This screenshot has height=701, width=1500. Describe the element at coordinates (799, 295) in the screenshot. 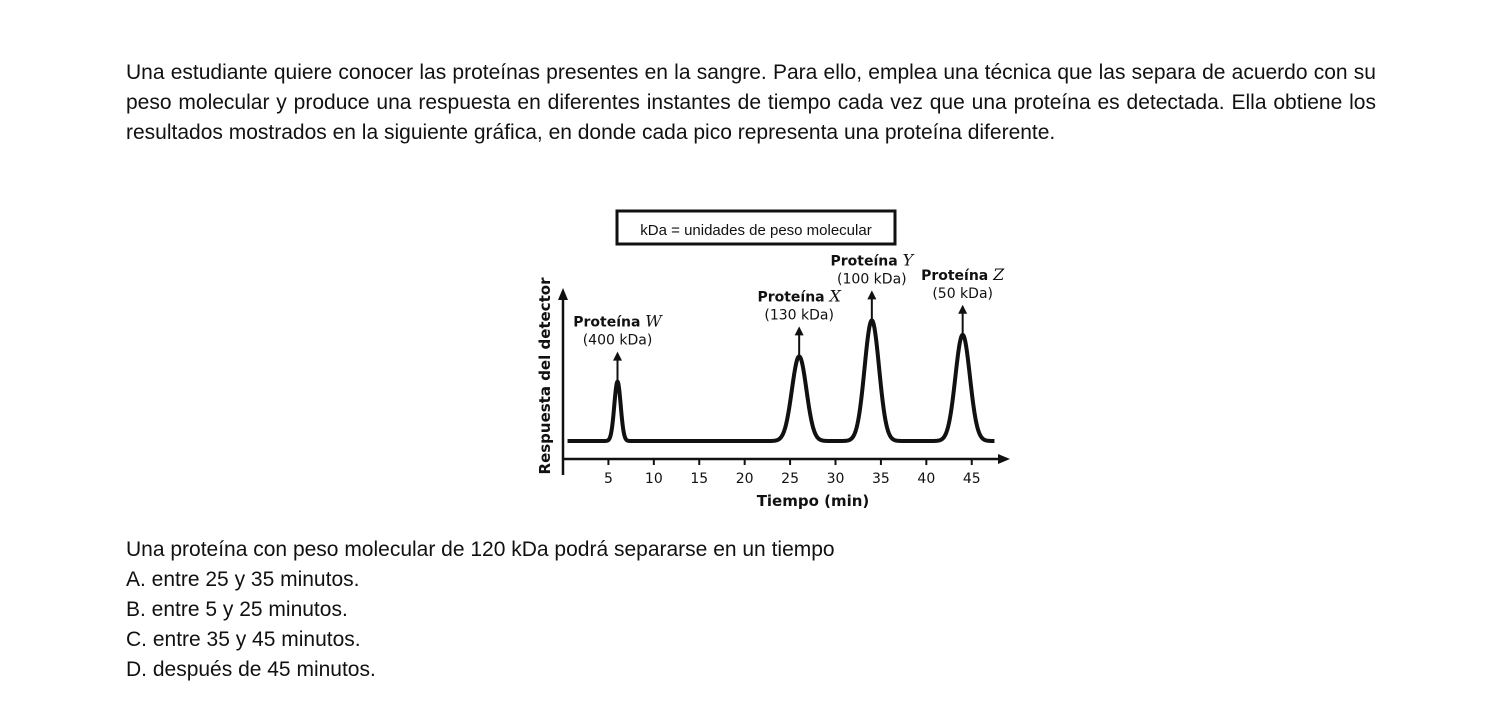

I see `peak-name-label: Proteína X` at that location.